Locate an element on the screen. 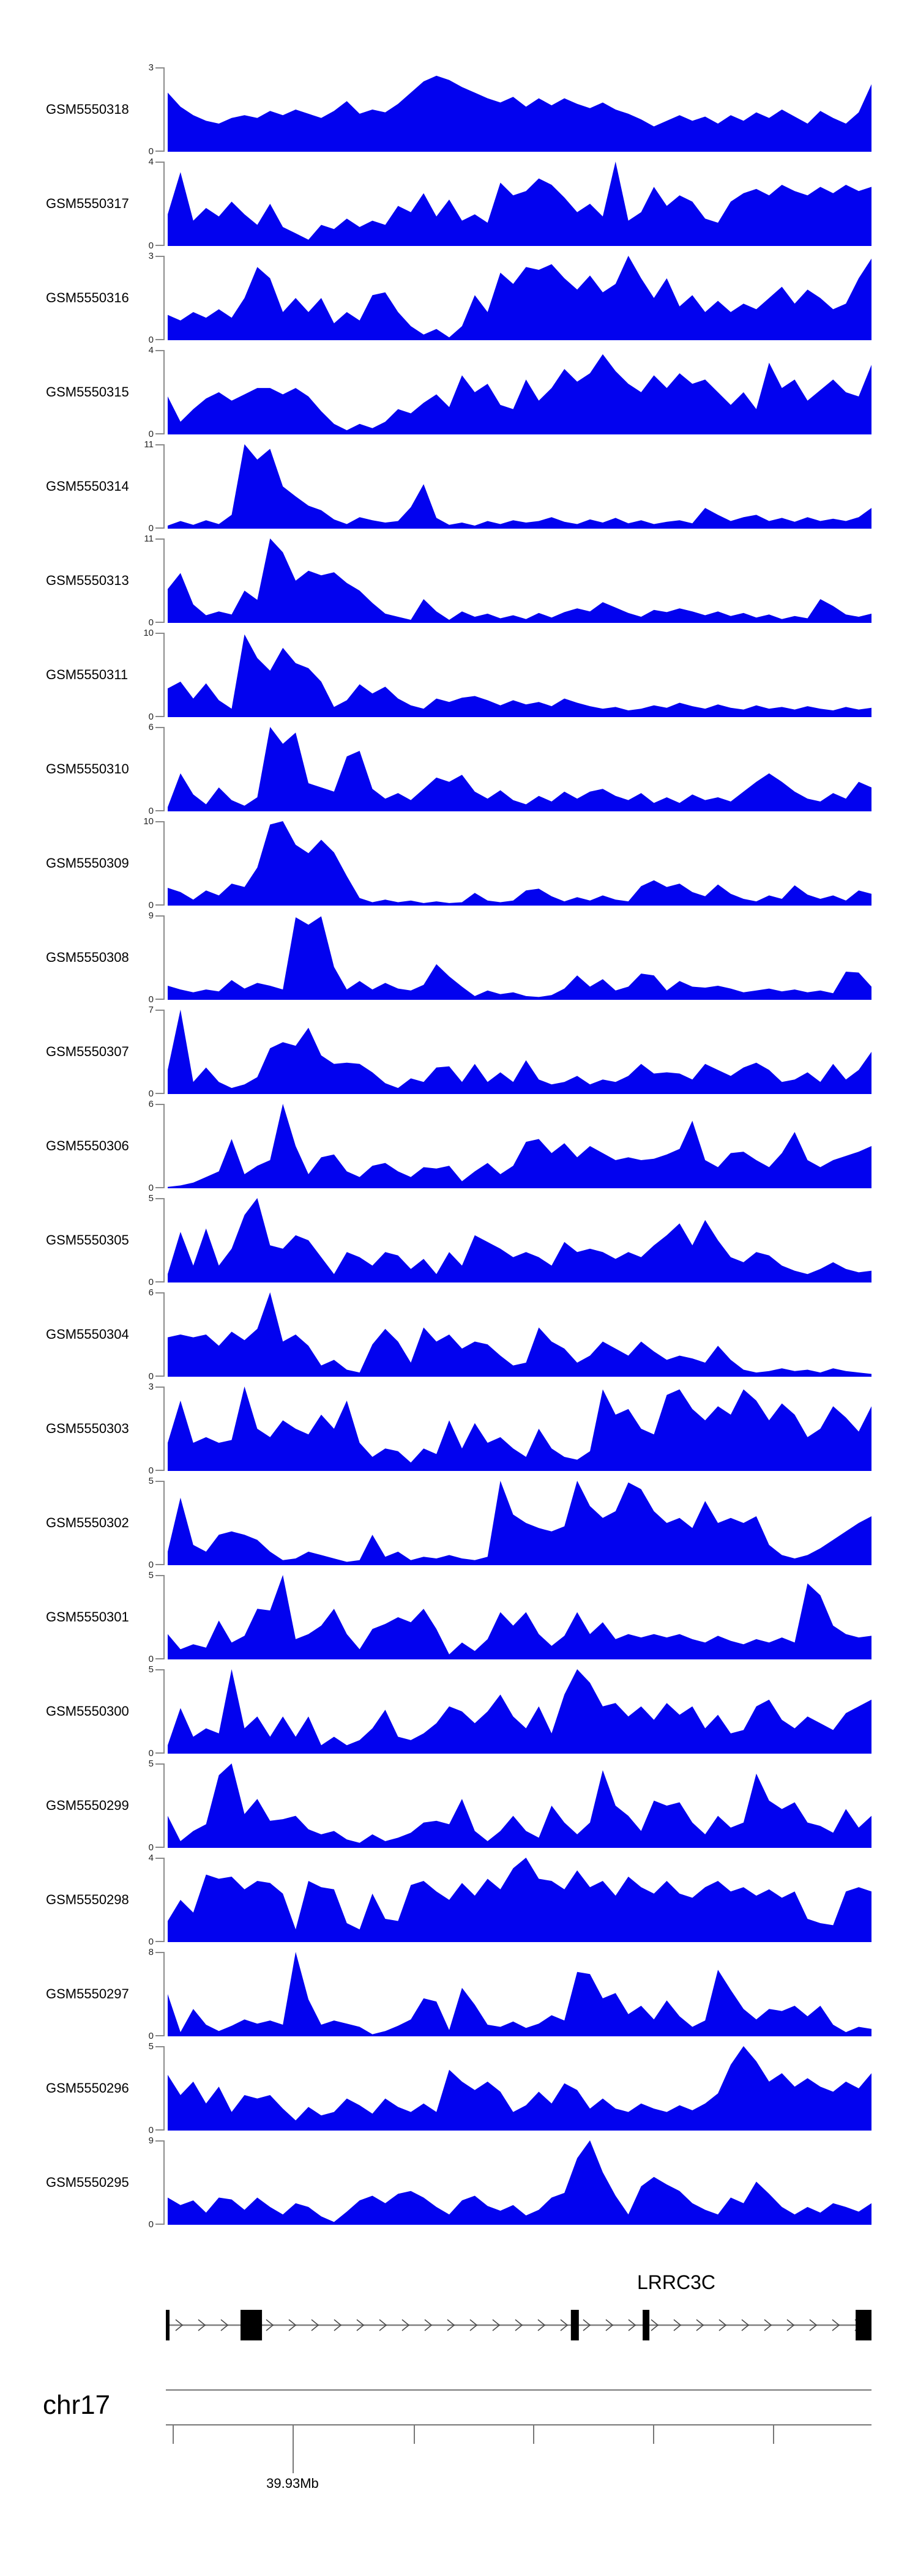  signal-track-row: GSM5550315 4 0 is located at coordinates (459, 392).